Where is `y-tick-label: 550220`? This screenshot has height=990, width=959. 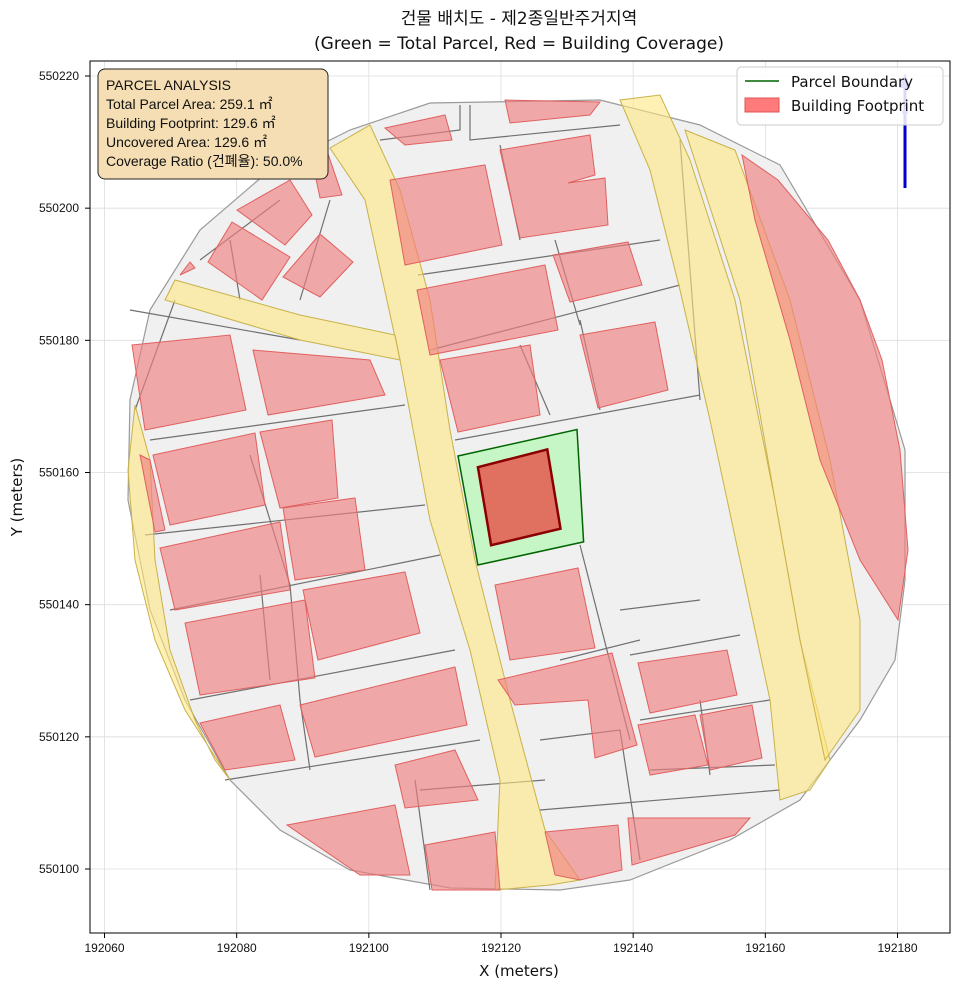 y-tick-label: 550220 is located at coordinates (59, 76).